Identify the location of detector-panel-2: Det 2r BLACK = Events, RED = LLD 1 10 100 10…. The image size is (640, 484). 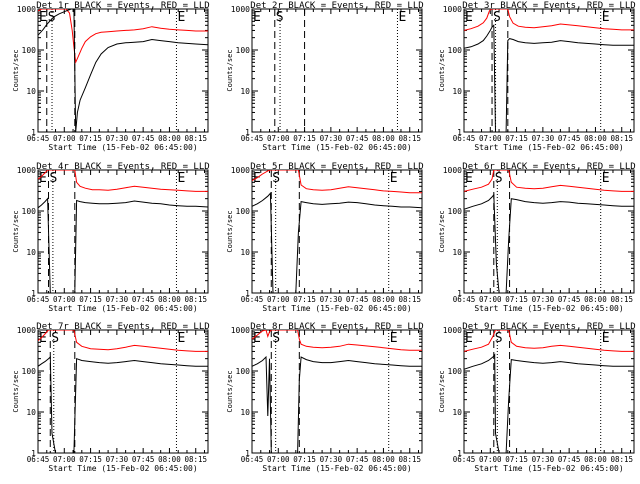
(325, 76).